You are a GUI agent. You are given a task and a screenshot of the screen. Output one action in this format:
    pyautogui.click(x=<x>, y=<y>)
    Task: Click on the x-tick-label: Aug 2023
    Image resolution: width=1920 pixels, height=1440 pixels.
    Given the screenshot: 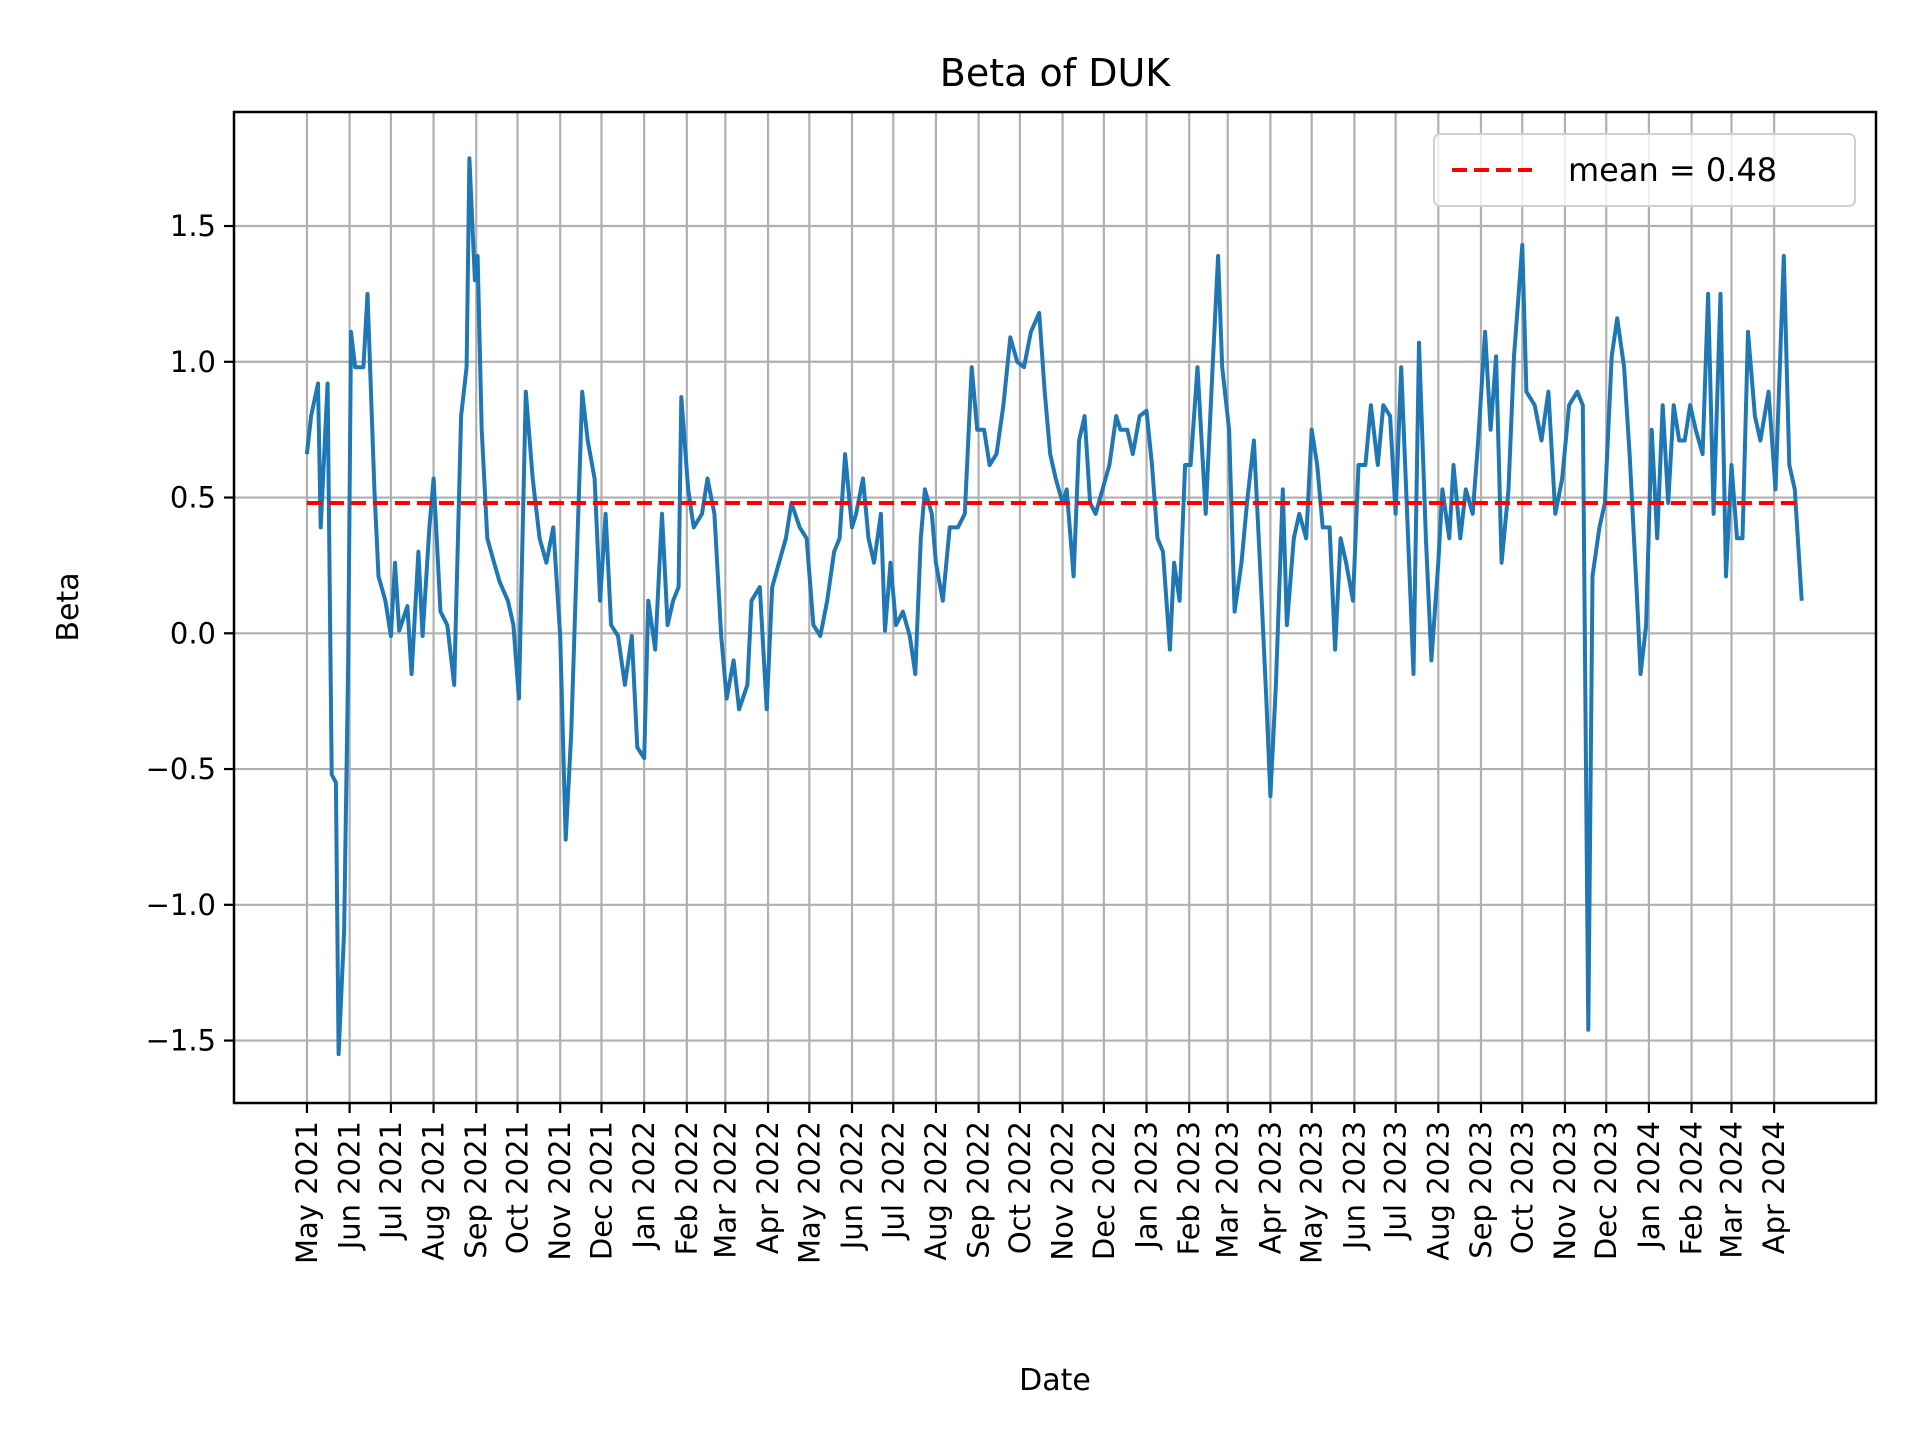 What is the action you would take?
    pyautogui.click(x=1438, y=1191)
    